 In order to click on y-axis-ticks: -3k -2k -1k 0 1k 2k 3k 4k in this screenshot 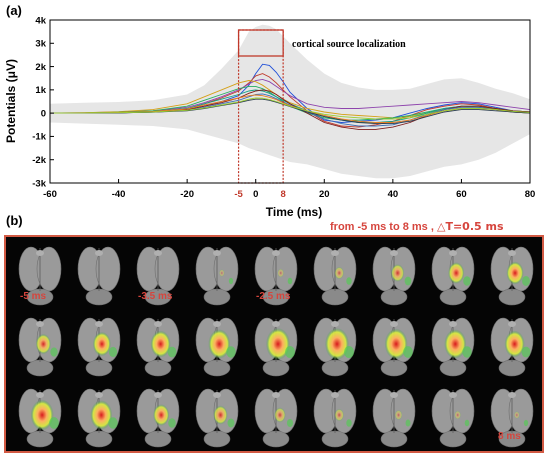, I will do `click(43, 102)`.